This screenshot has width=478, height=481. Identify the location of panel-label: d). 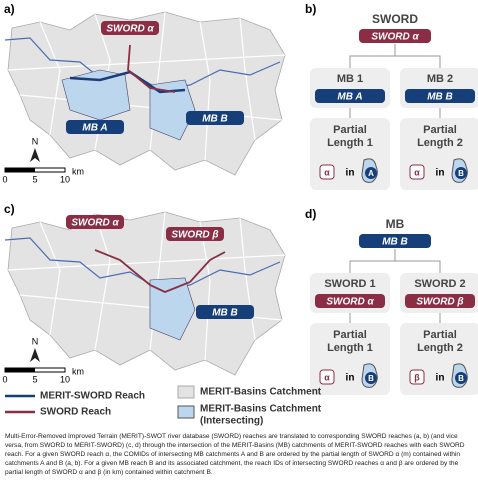
(310, 214).